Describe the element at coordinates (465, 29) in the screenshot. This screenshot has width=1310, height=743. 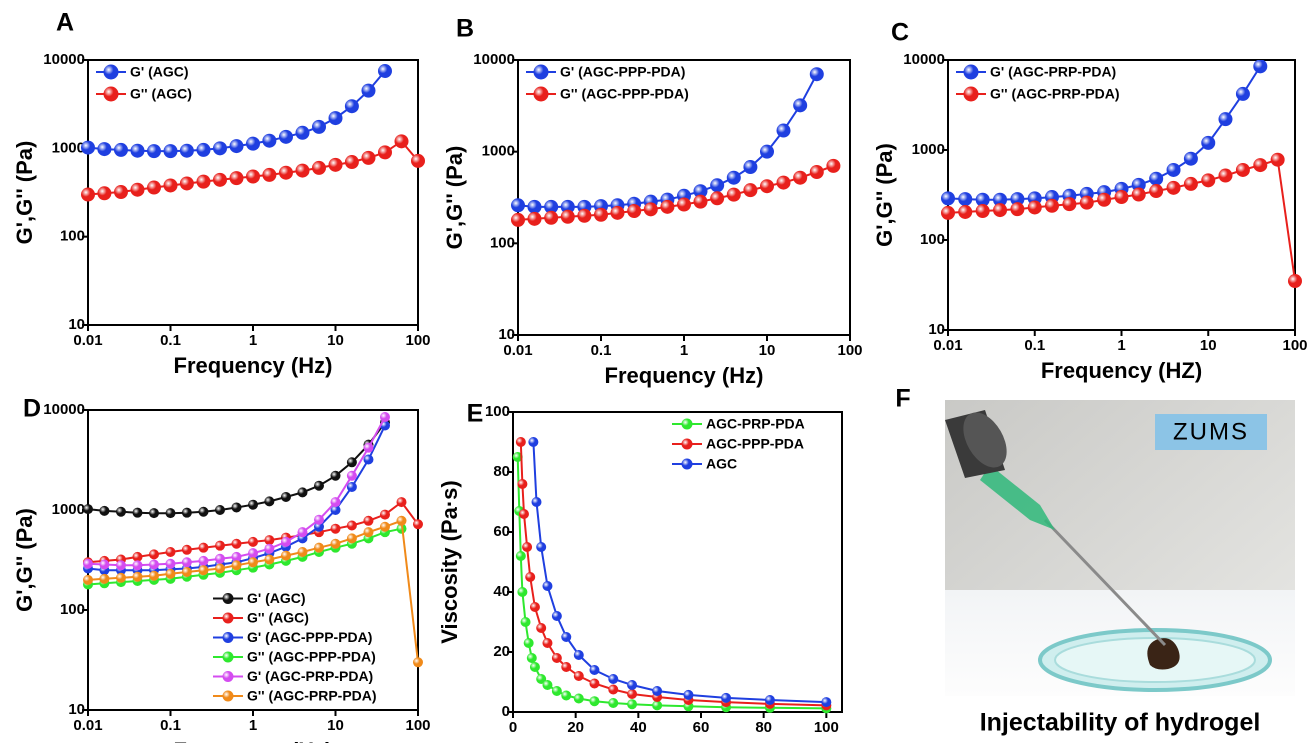
I see `panel-label: B` at that location.